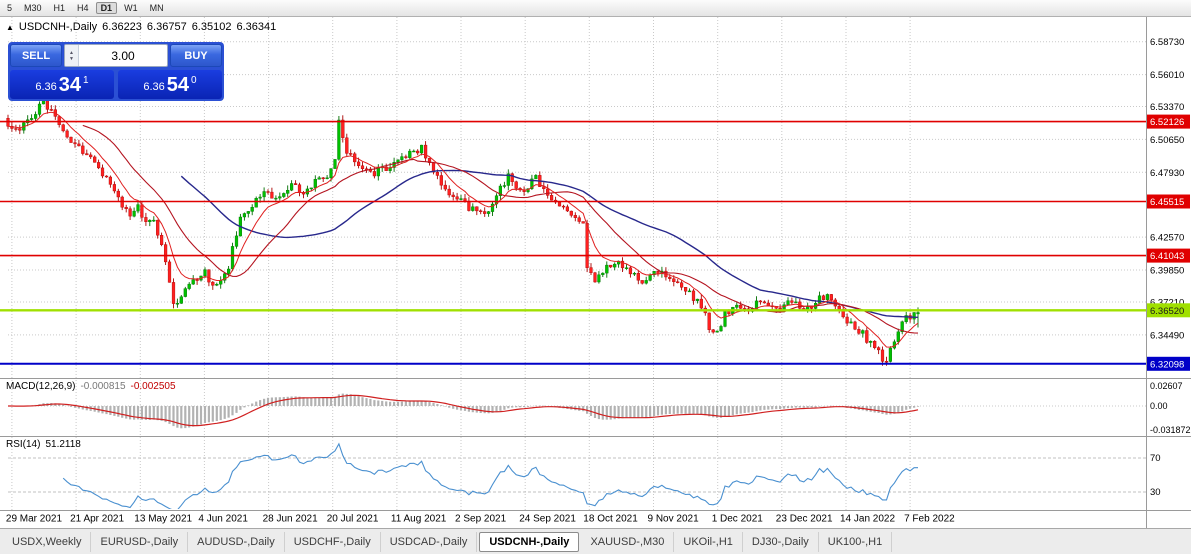 The width and height of the screenshot is (1191, 554). What do you see at coordinates (1167, 173) in the screenshot?
I see `svg-text: 6.47930` at bounding box center [1167, 173].